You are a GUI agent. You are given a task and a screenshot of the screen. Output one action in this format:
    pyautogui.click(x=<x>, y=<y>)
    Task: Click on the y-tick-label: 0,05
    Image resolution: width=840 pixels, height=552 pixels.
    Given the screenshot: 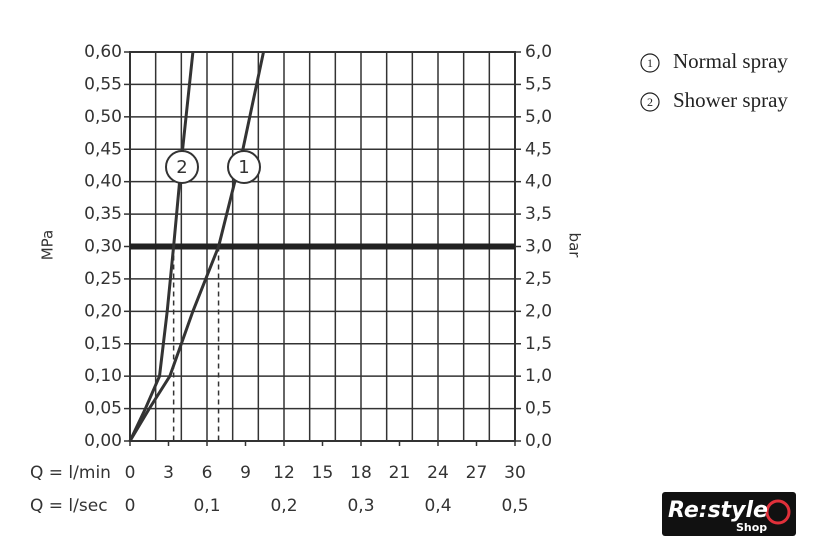 What is the action you would take?
    pyautogui.click(x=103, y=409)
    